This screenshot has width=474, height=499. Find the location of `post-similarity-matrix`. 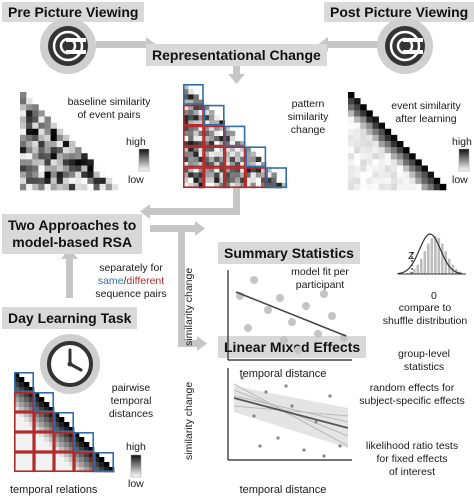

post-similarity-matrix is located at coordinates (397, 141).